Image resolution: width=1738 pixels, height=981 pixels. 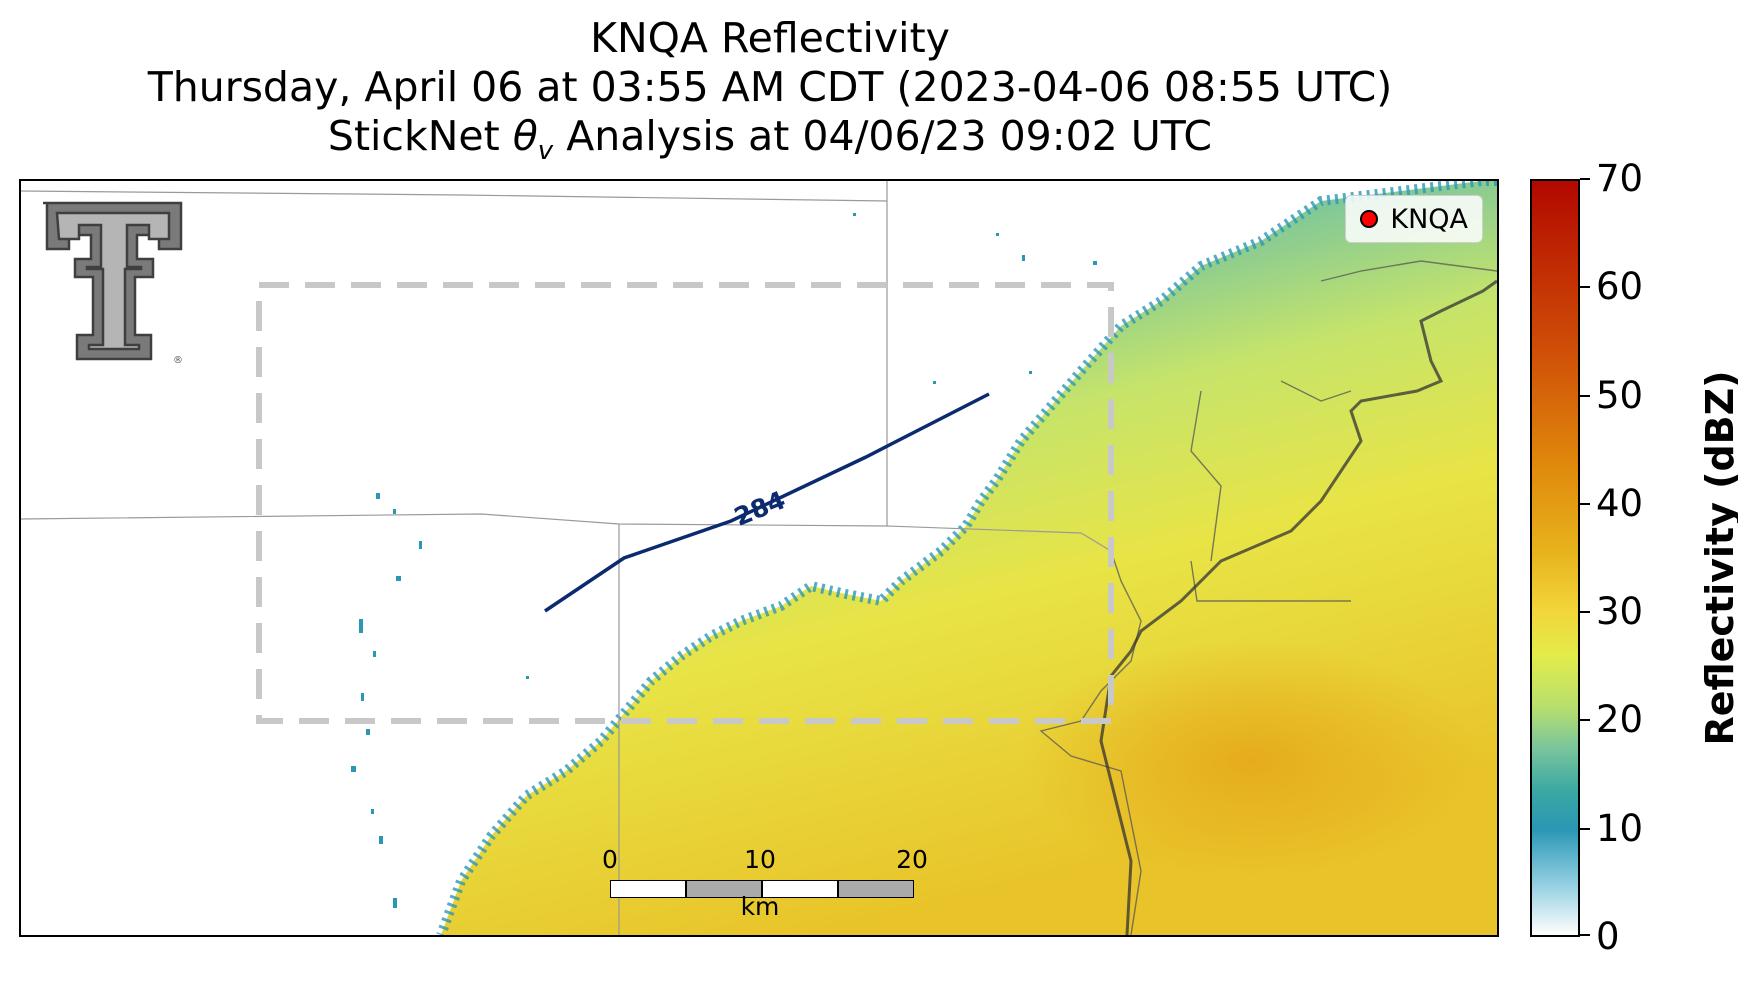 I want to click on chart-title: KNQA Reflectivity, so click(x=770, y=38).